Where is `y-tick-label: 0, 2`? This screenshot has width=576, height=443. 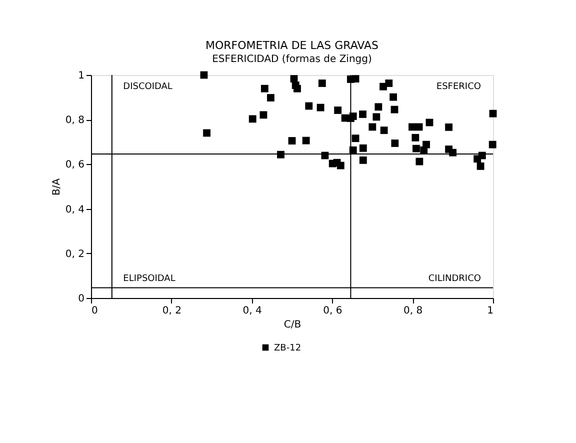
y-tick-label: 0, 2 is located at coordinates (74, 254).